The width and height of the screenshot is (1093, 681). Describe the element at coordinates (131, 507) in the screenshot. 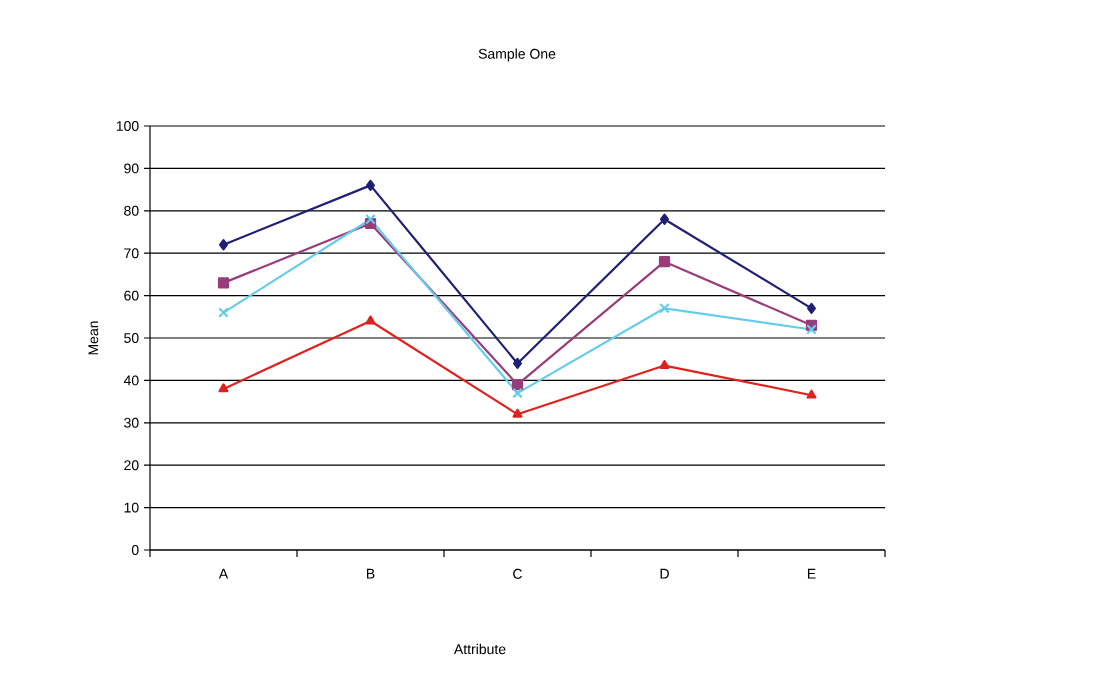

I see `y-tick-label: 10` at that location.